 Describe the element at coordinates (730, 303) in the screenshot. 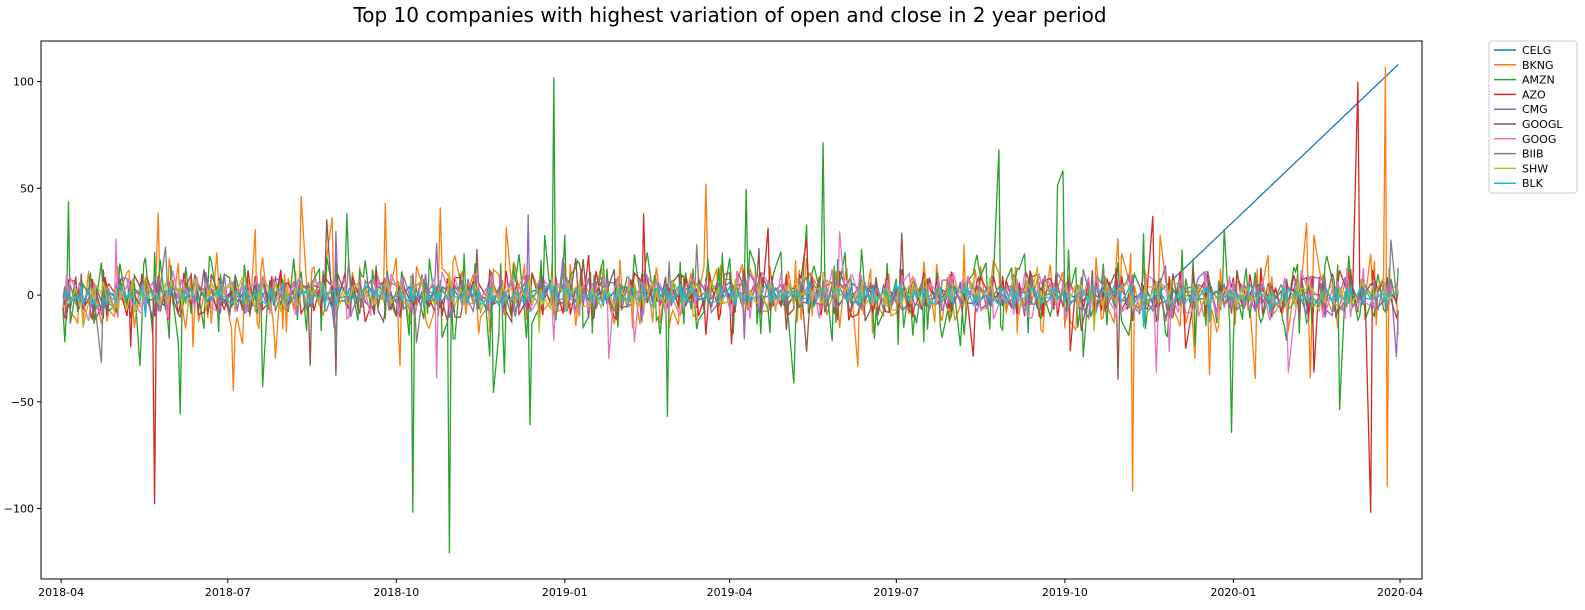

I see `series-line-blk` at that location.